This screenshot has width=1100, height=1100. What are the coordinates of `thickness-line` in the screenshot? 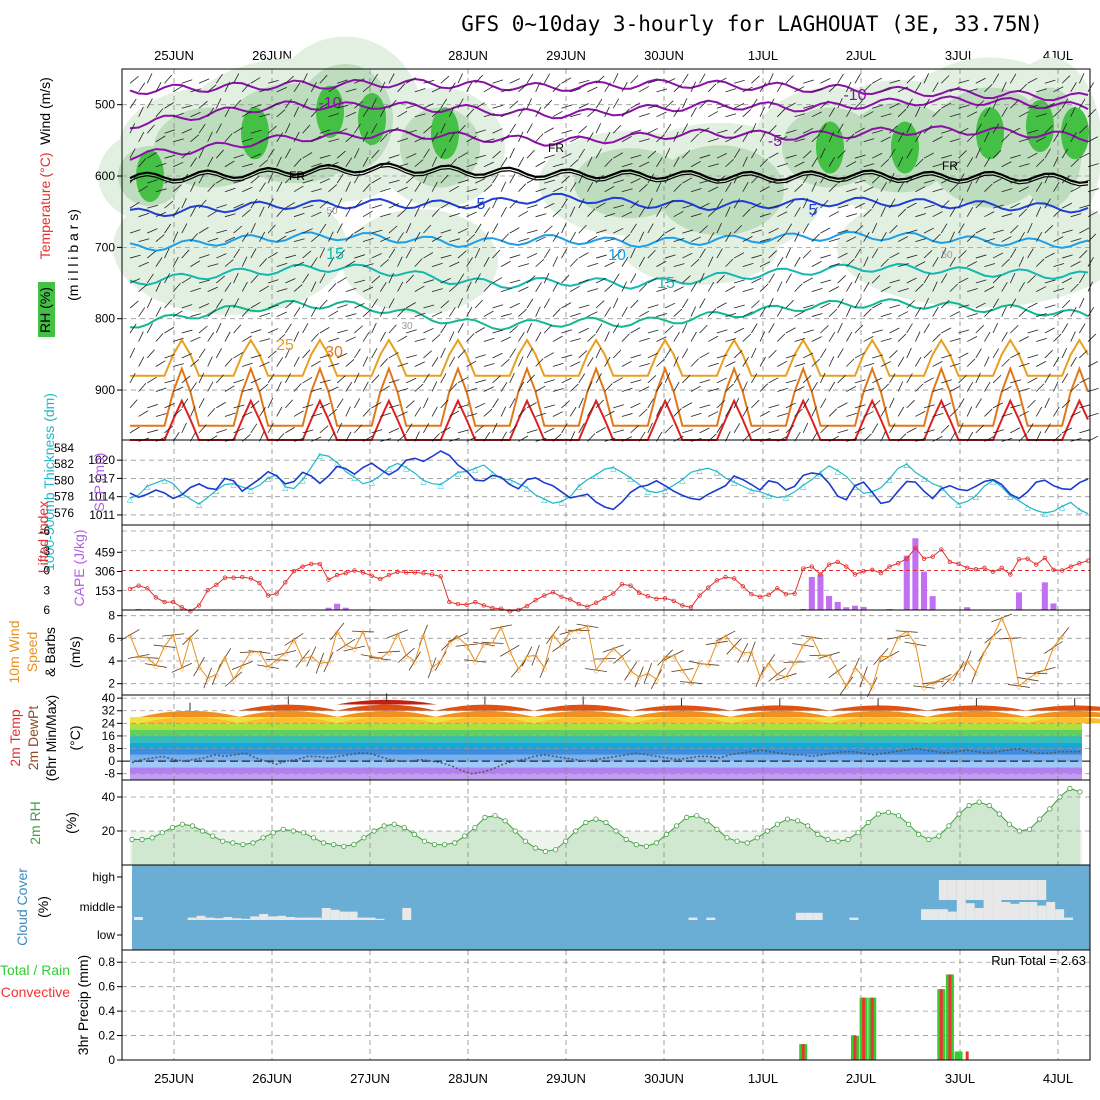 It's located at (609, 484).